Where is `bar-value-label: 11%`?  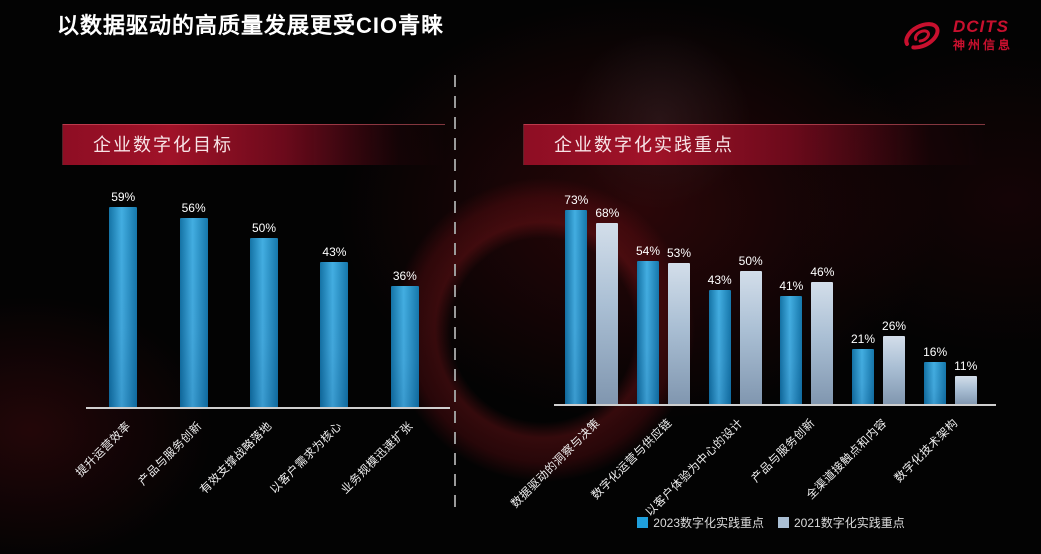
bar-value-label: 11% is located at coordinates (966, 366).